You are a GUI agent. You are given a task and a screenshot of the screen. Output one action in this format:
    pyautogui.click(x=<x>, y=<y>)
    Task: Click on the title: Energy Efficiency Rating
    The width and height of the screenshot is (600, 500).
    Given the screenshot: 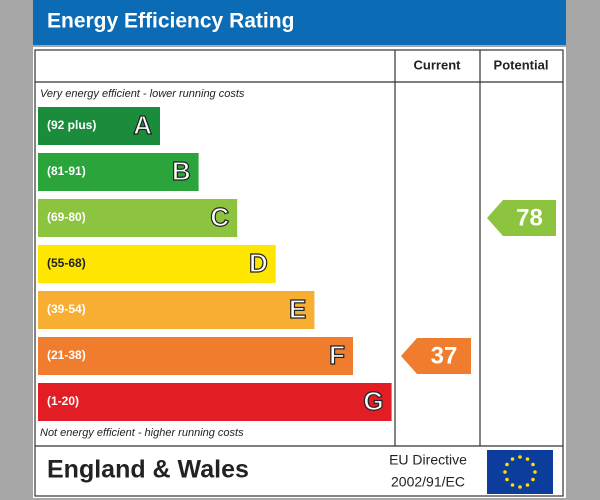 What is the action you would take?
    pyautogui.click(x=170, y=21)
    